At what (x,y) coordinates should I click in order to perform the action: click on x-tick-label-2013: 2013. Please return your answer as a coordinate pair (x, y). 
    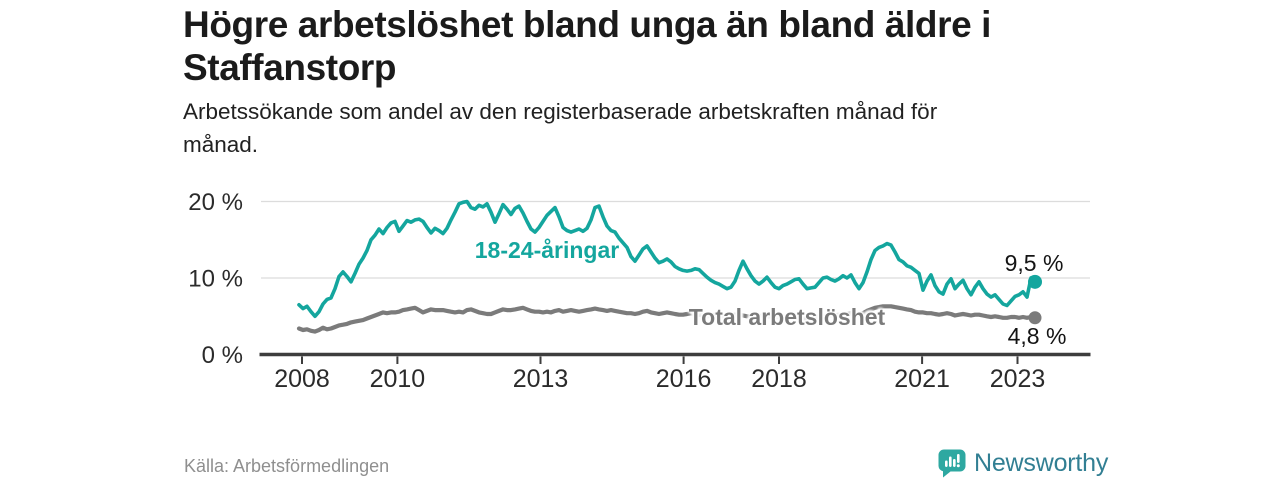
    Looking at the image, I should click on (541, 379).